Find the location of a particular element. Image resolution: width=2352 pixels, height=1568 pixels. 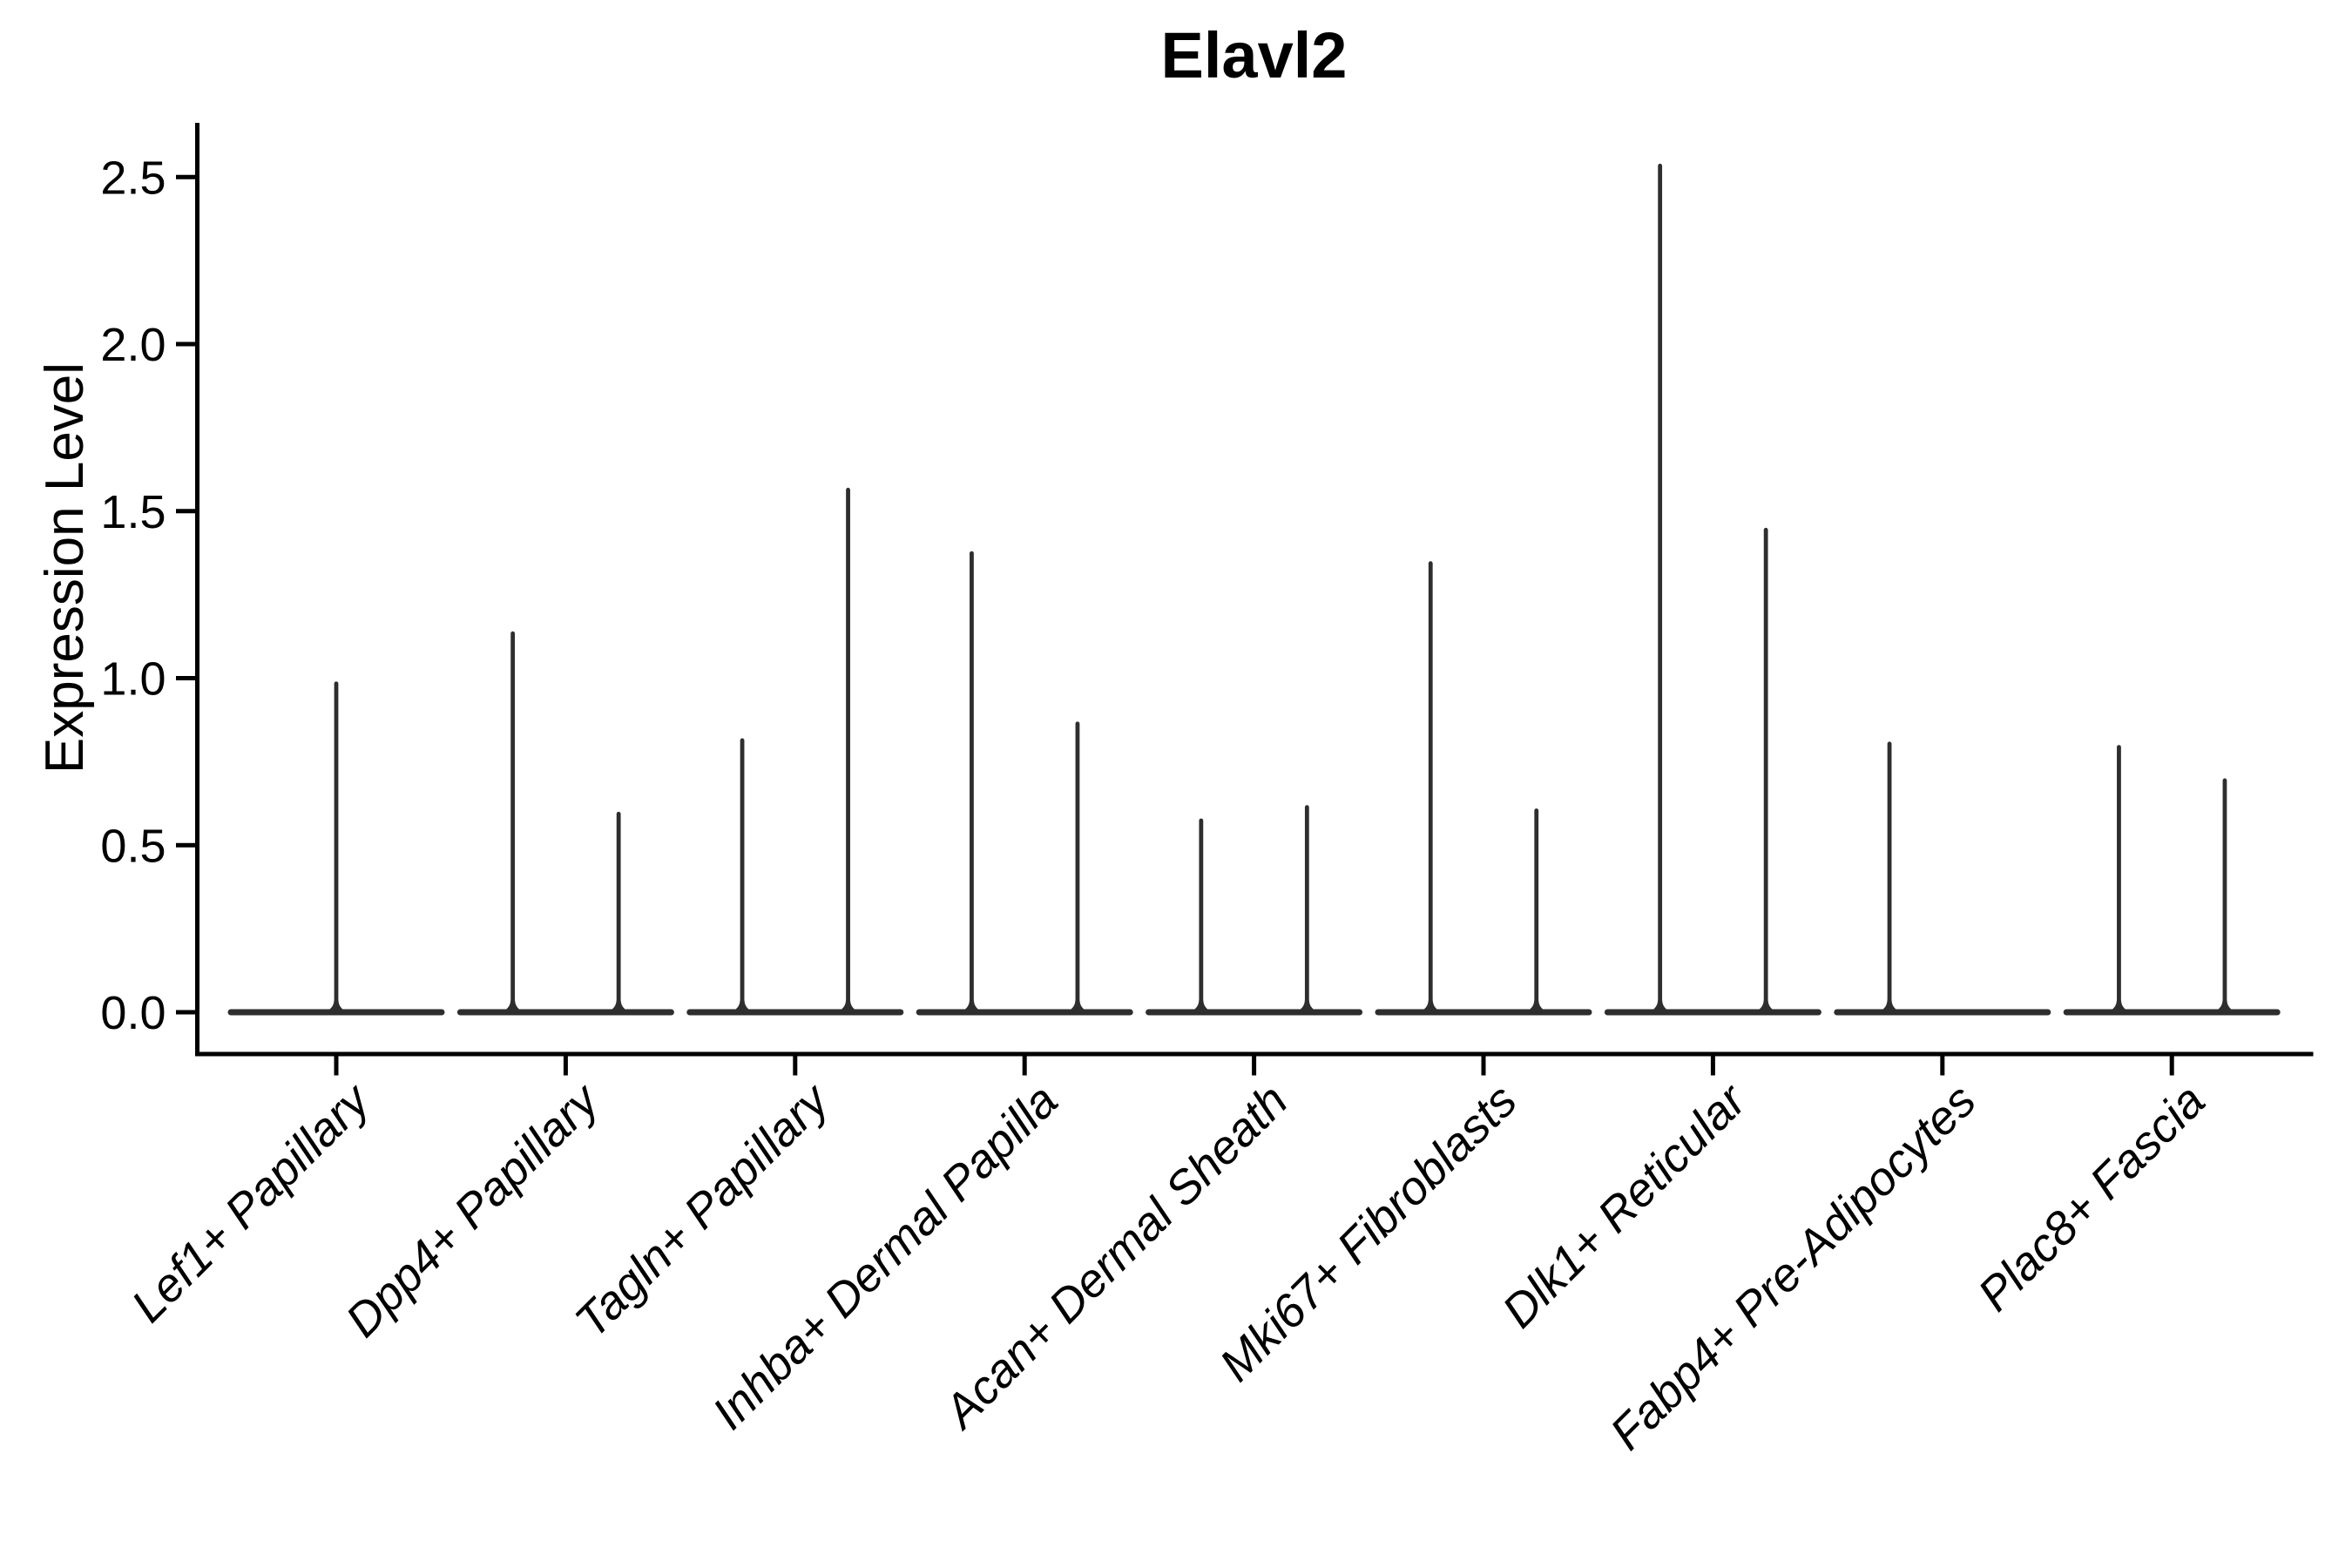

y-tick-label: 0.0 is located at coordinates (133, 1013).